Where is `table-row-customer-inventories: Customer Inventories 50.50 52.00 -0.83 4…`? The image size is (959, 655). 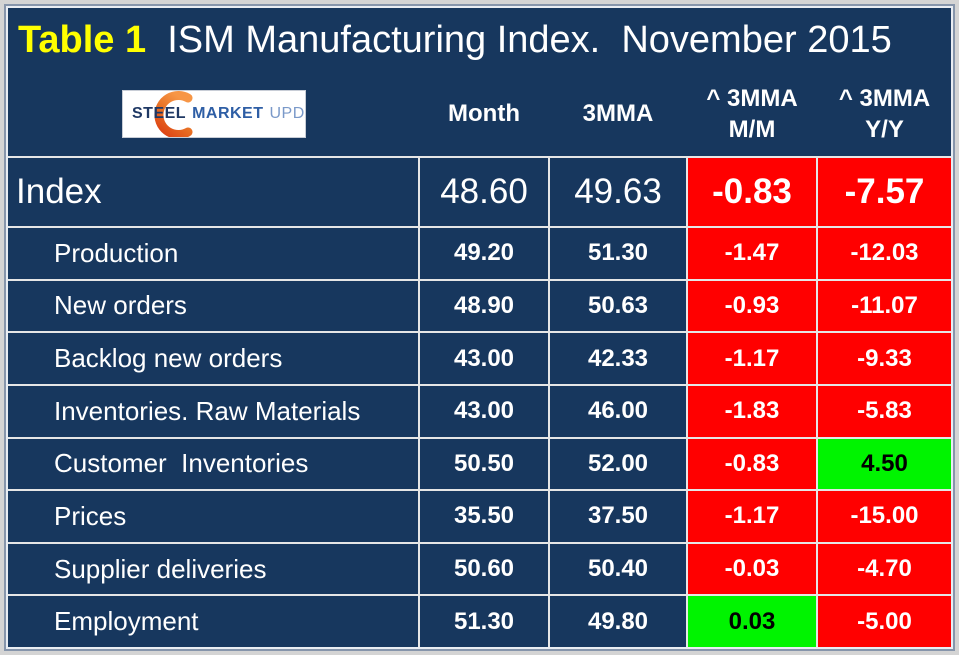 table-row-customer-inventories: Customer Inventories 50.50 52.00 -0.83 4… is located at coordinates (479, 463).